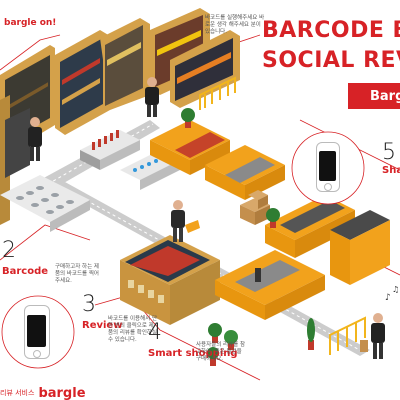 The width and height of the screenshot is (400, 400). Describe the element at coordinates (17, 393) in the screenshot. I see `footer-small-text: 리뷰 서비스` at that location.